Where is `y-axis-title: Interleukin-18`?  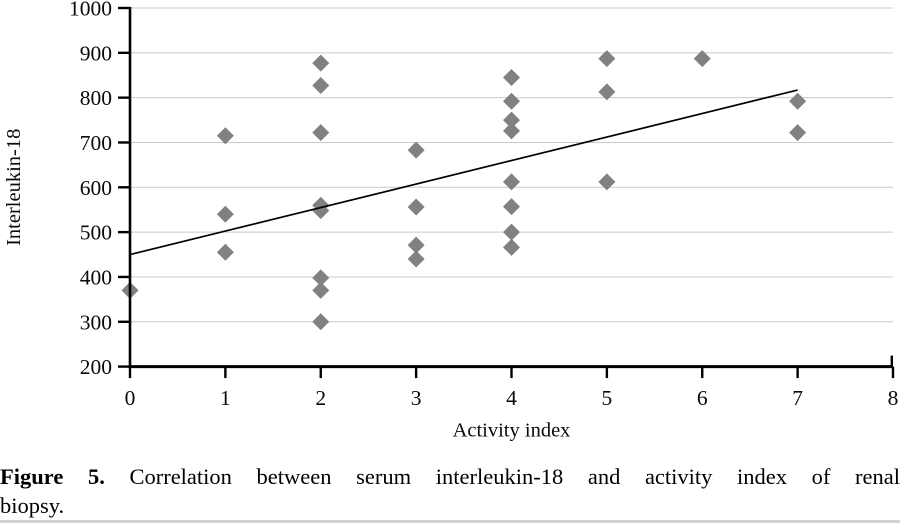 y-axis-title: Interleukin-18 is located at coordinates (14, 187).